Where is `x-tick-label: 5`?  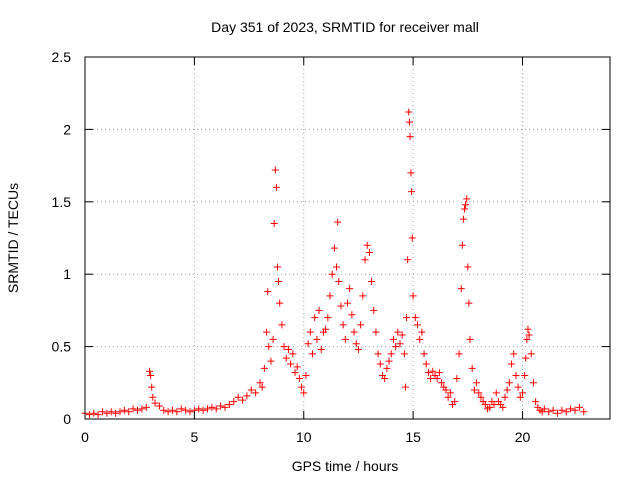 x-tick-label: 5 is located at coordinates (194, 437).